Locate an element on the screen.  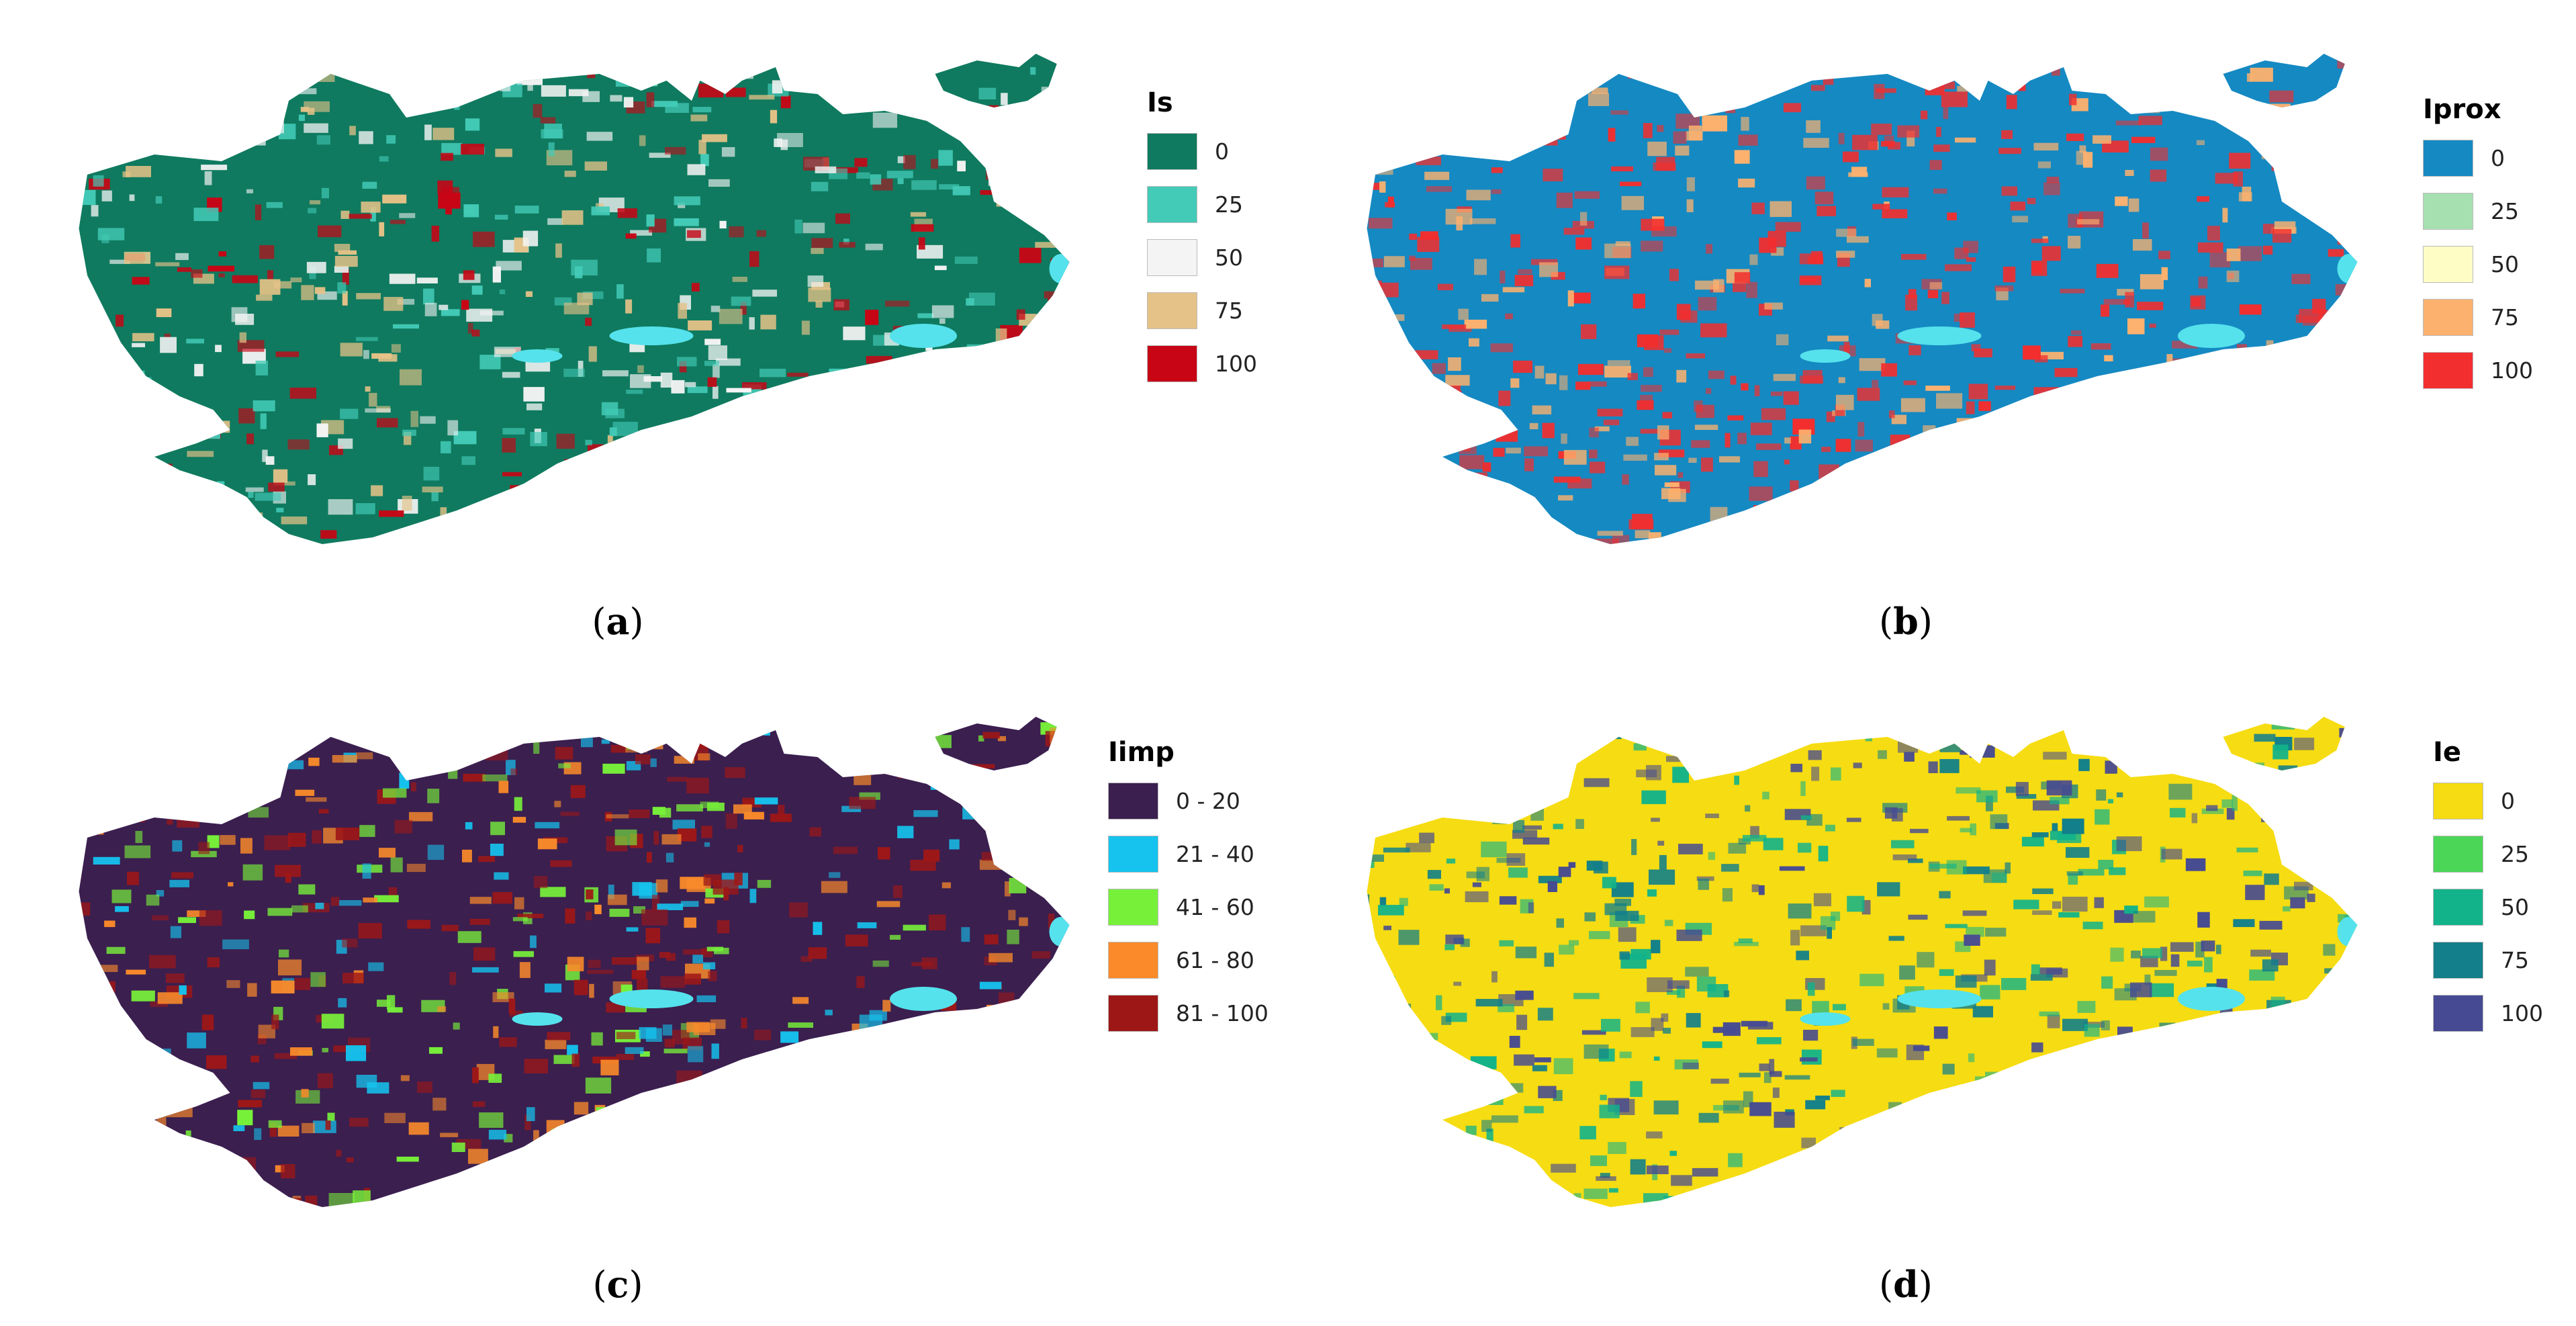
legend-item: 0 - 20 is located at coordinates (1188, 801).